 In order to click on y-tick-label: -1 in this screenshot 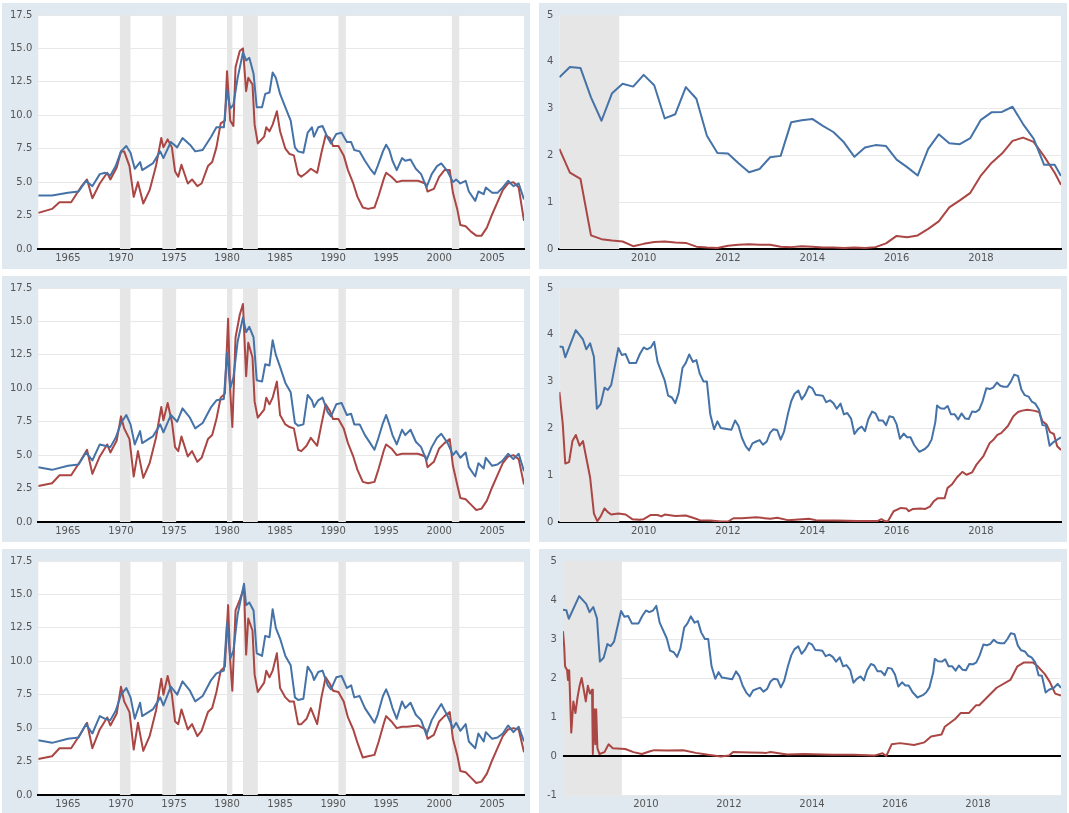, I will do `click(551, 794)`.